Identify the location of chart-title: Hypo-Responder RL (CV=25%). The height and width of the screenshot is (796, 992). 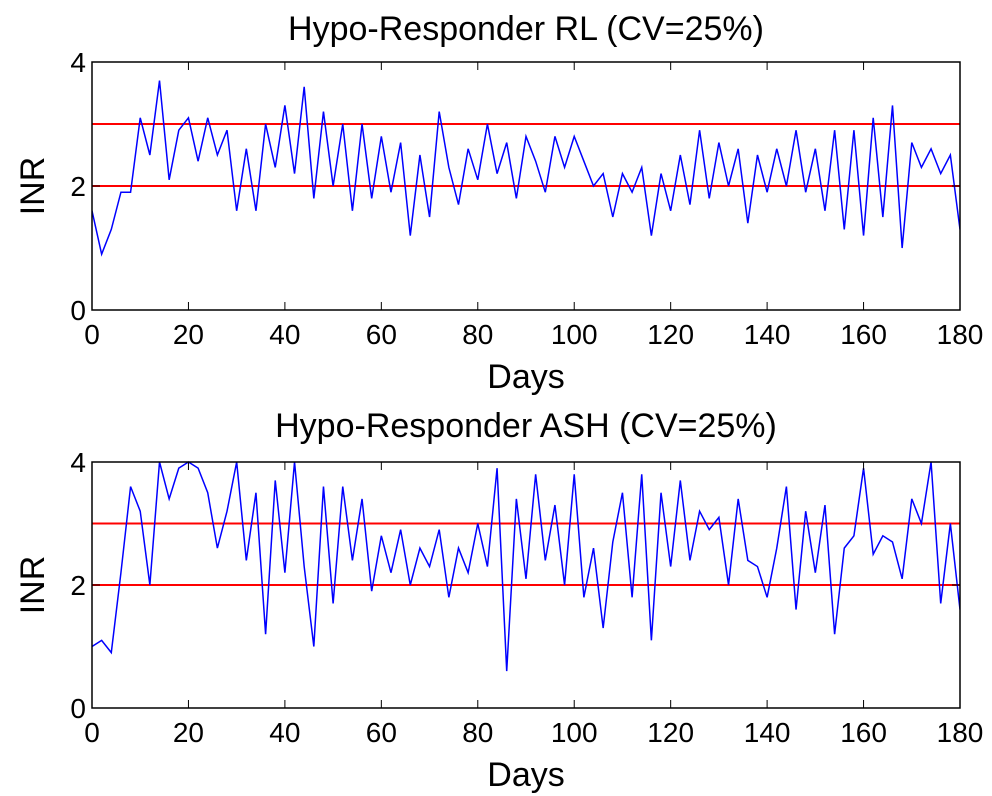
(526, 29).